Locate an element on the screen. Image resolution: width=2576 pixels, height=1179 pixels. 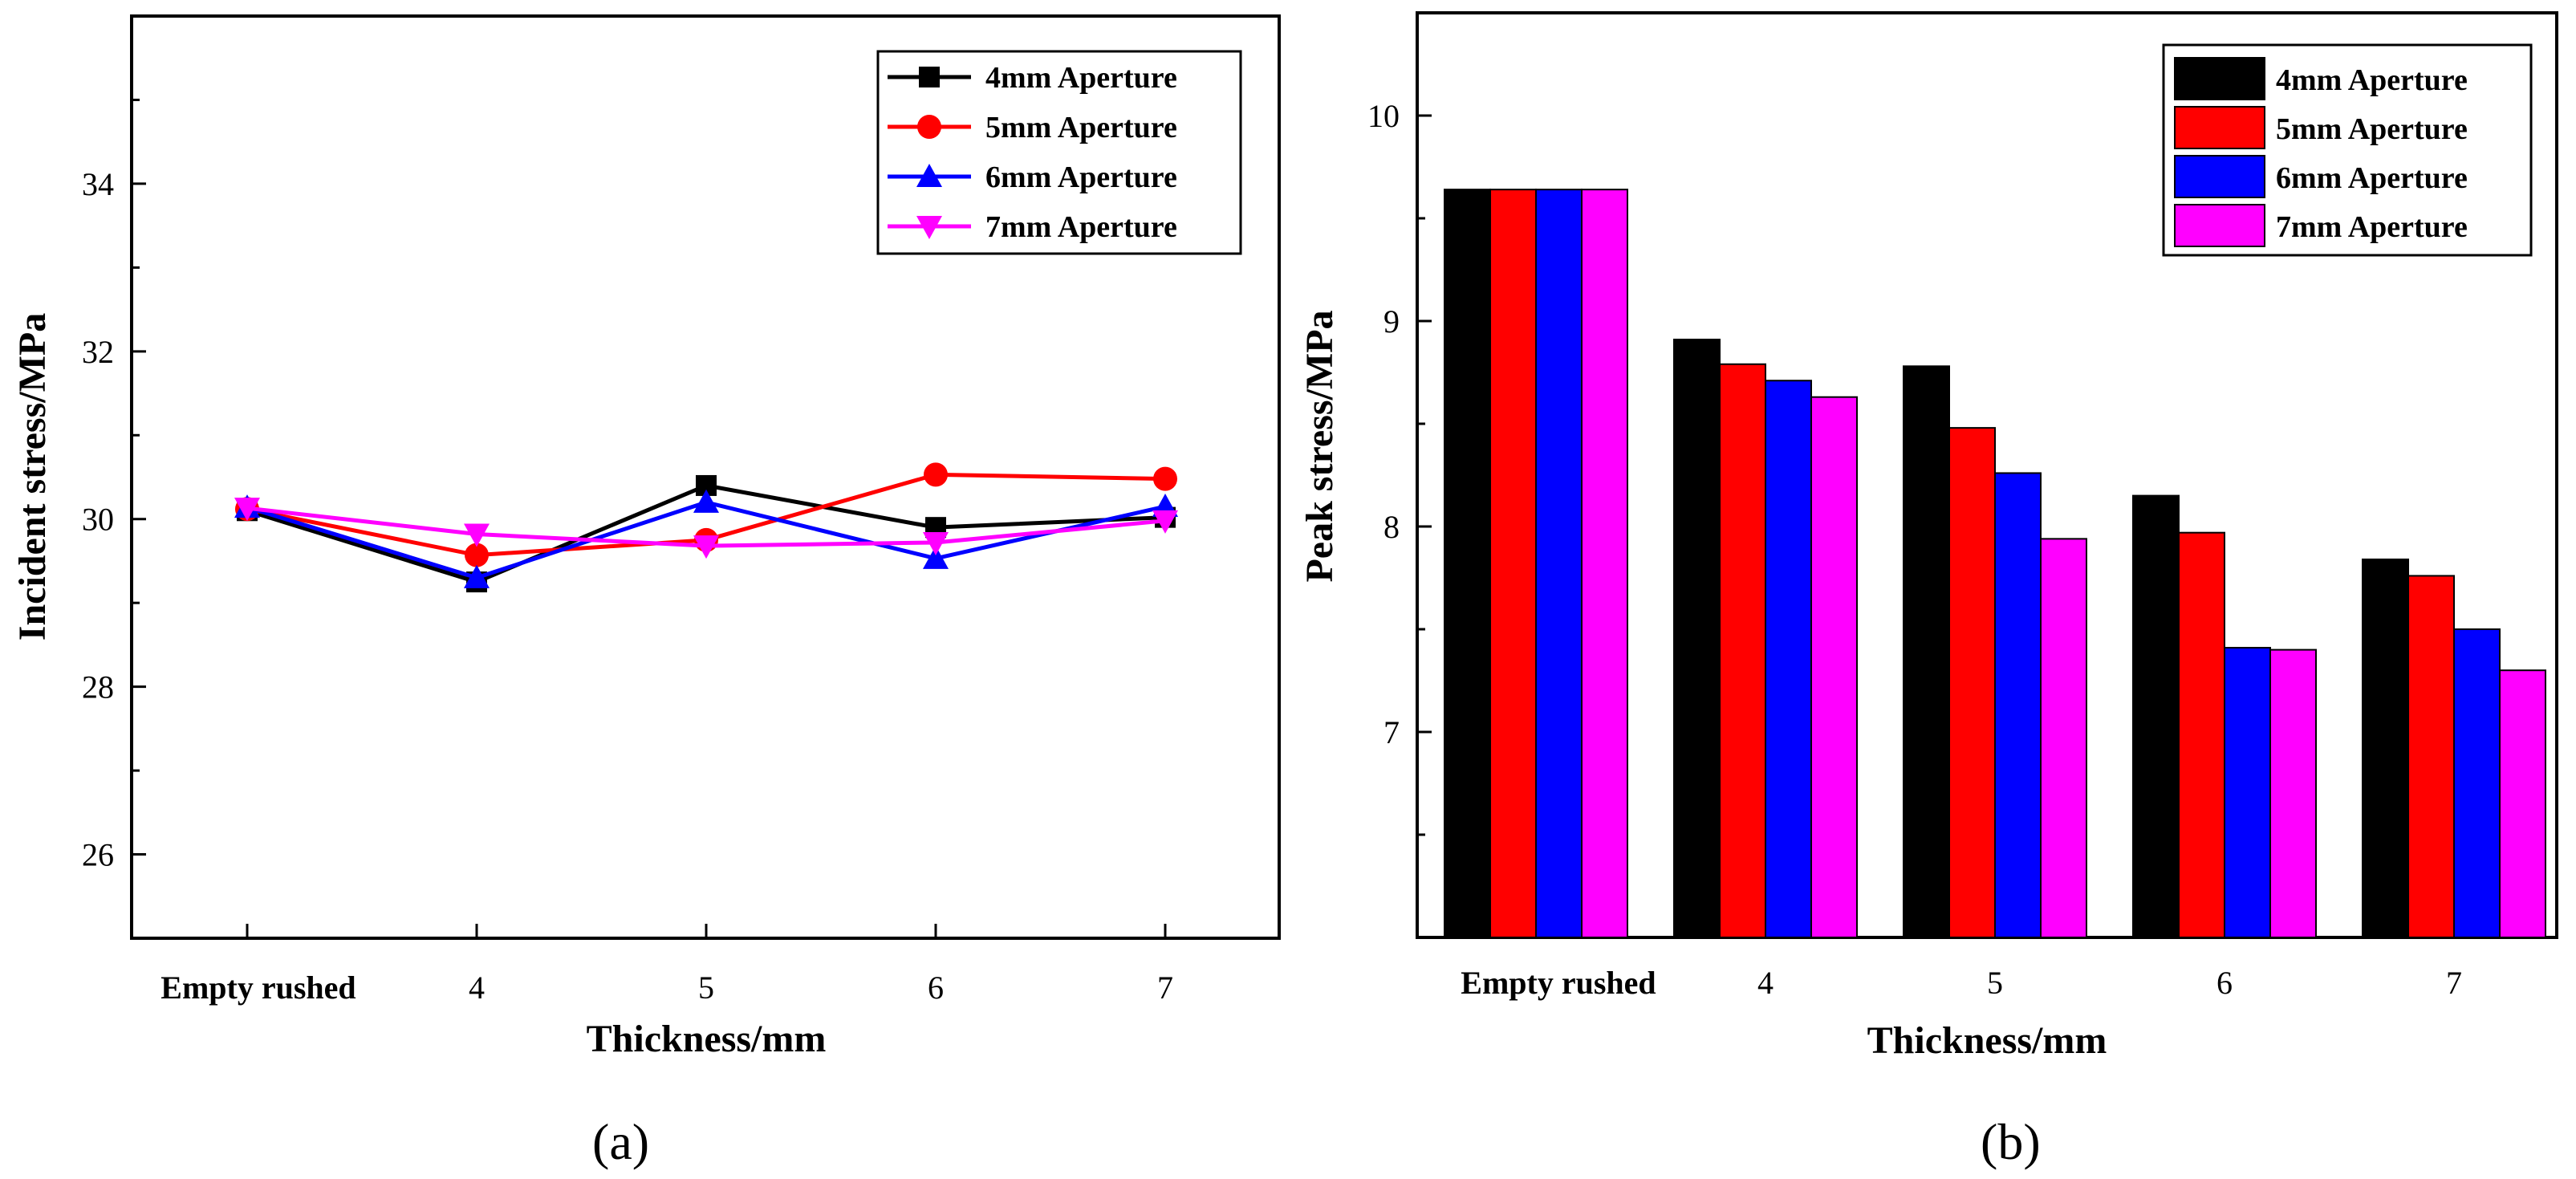
panel-b-bar-empty-rushed-5mm-aperture is located at coordinates (1513, 564).